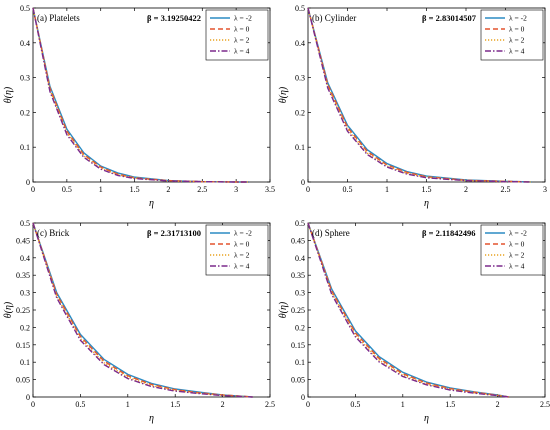 This screenshot has height=430, width=550. Describe the element at coordinates (331, 233) in the screenshot. I see `panel-label: (d) Sphere` at that location.